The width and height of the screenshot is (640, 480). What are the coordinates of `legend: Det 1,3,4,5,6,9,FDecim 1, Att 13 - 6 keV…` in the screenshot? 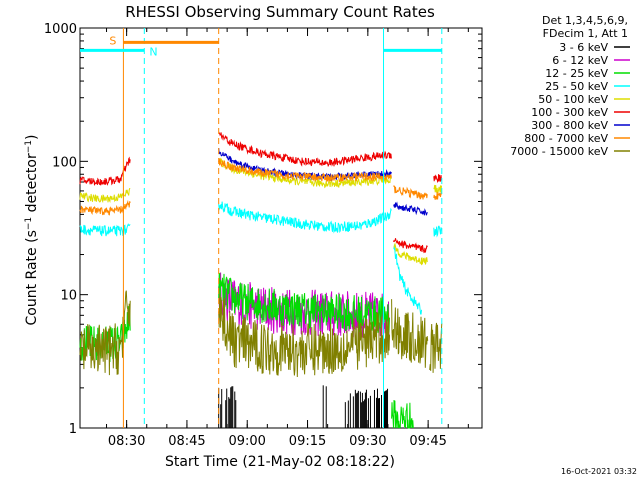 It's located at (570, 86).